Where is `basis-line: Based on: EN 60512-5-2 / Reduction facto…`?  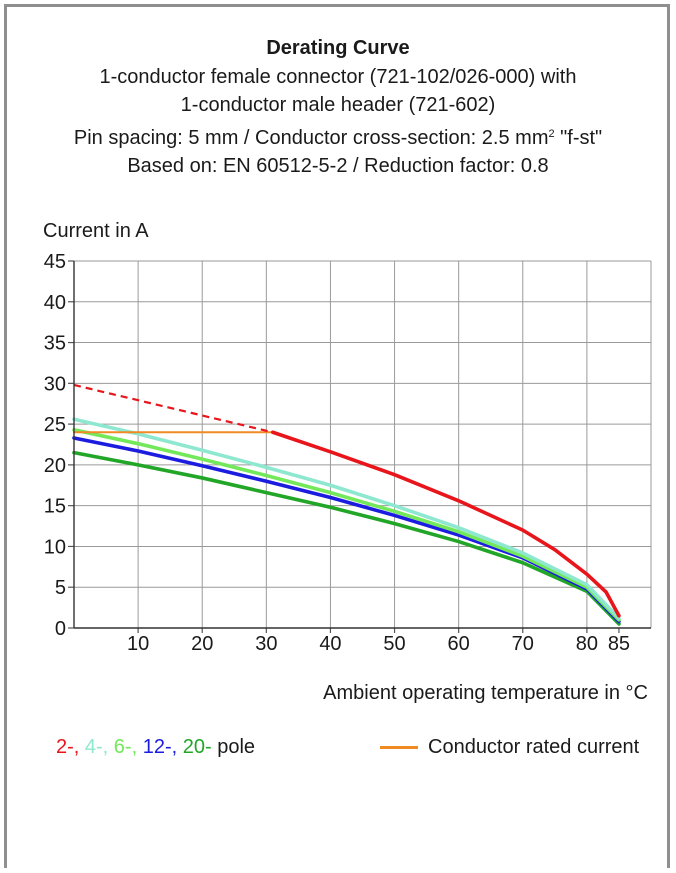
basis-line: Based on: EN 60512-5-2 / Reduction facto… is located at coordinates (338, 166).